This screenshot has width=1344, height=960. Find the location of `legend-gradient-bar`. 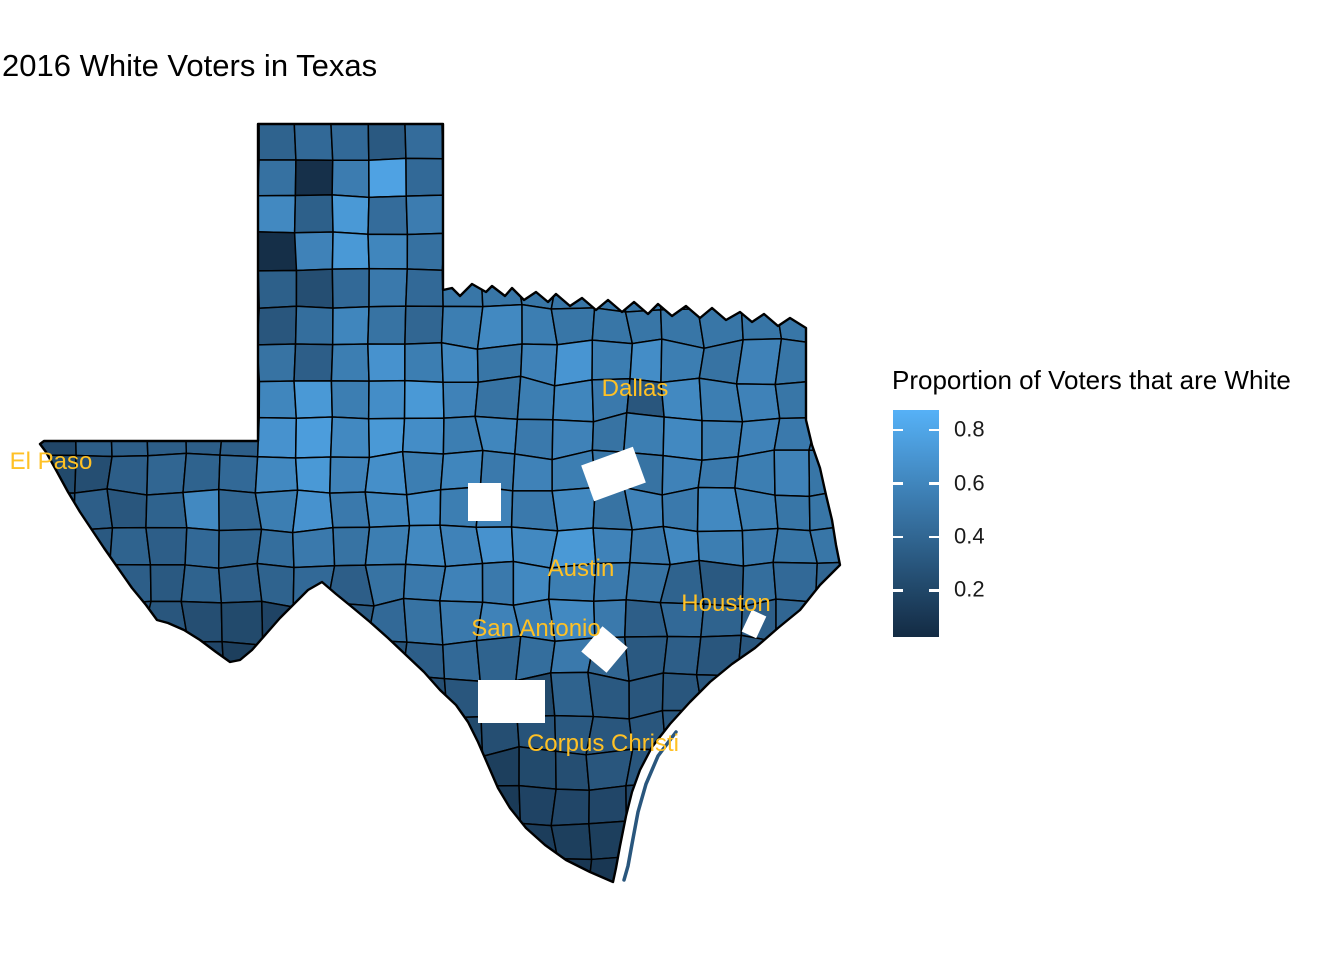

legend-gradient-bar is located at coordinates (916, 523).